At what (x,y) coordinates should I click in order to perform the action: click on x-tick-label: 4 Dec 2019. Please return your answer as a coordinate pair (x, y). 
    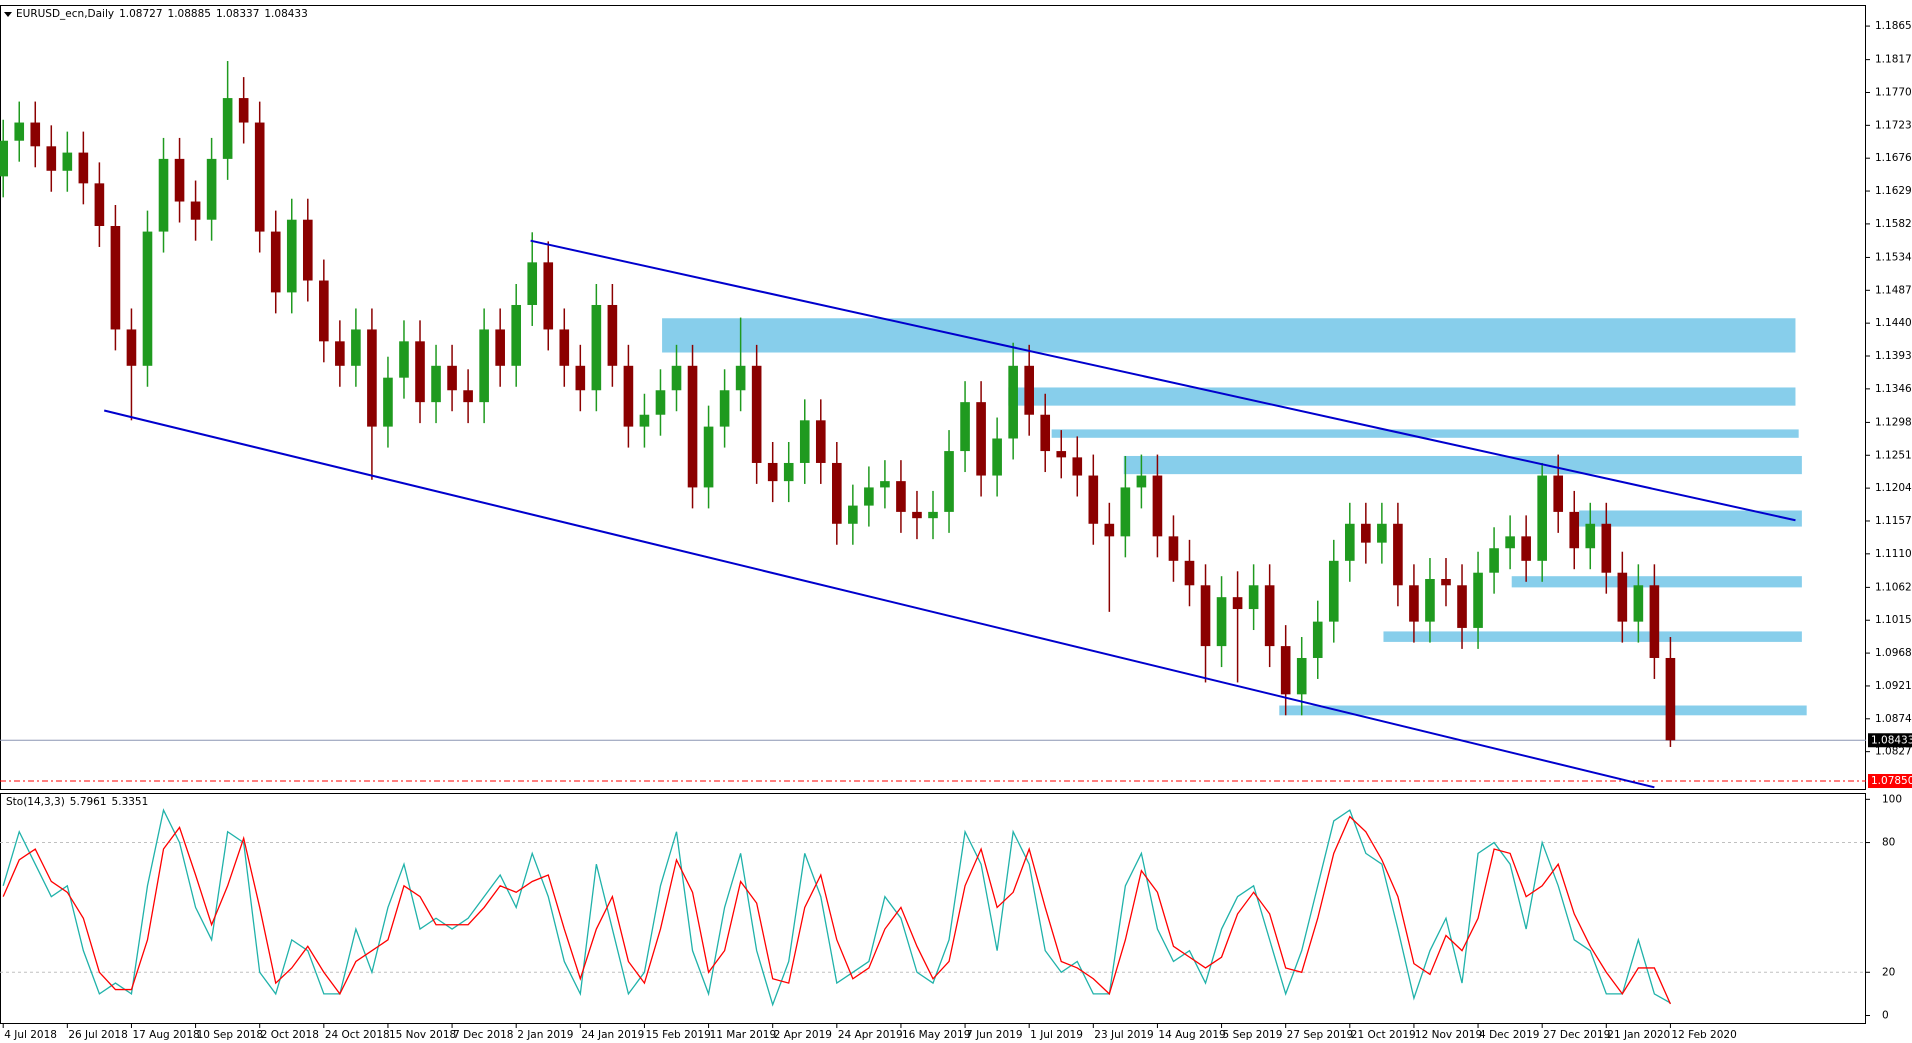
    Looking at the image, I should click on (1509, 1035).